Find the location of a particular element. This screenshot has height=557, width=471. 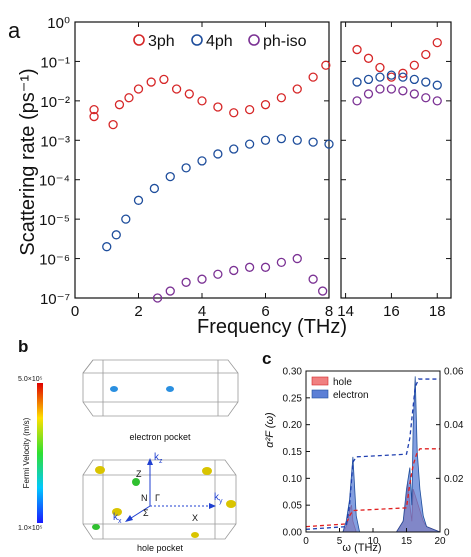

y-tick-label: 0.00 is located at coordinates (293, 533).